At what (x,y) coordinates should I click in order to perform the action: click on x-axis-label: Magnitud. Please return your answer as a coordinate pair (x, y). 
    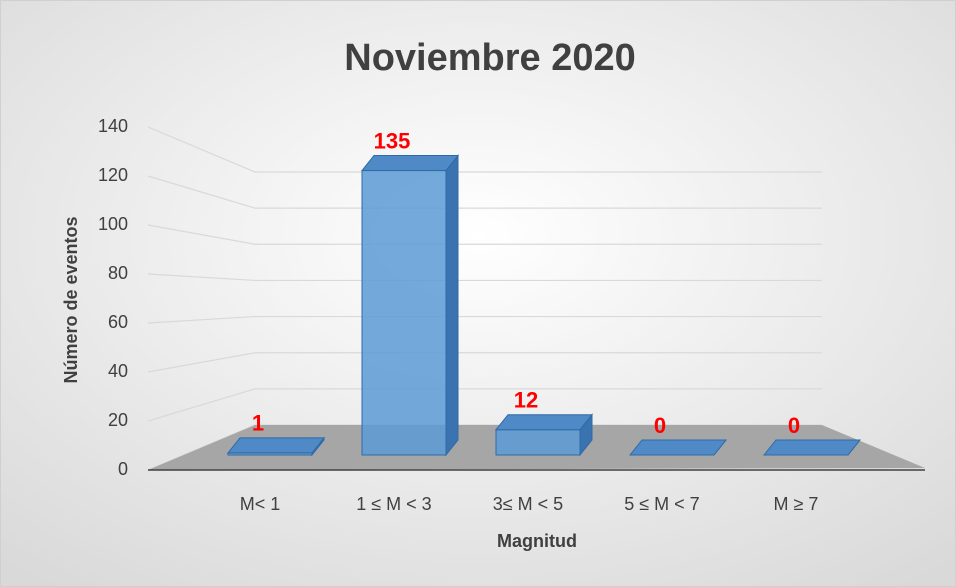
    Looking at the image, I should click on (537, 541).